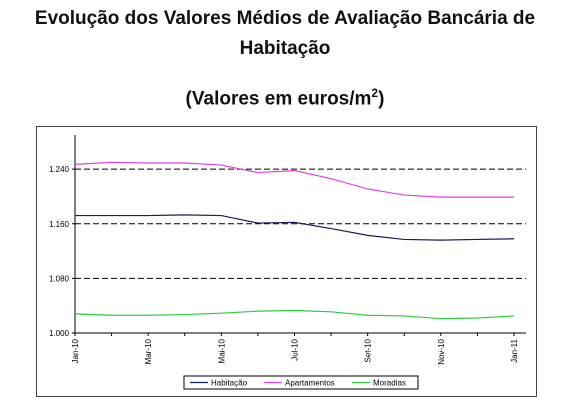 This screenshot has width=570, height=407. What do you see at coordinates (295, 227) in the screenshot?
I see `series-line-habitação` at bounding box center [295, 227].